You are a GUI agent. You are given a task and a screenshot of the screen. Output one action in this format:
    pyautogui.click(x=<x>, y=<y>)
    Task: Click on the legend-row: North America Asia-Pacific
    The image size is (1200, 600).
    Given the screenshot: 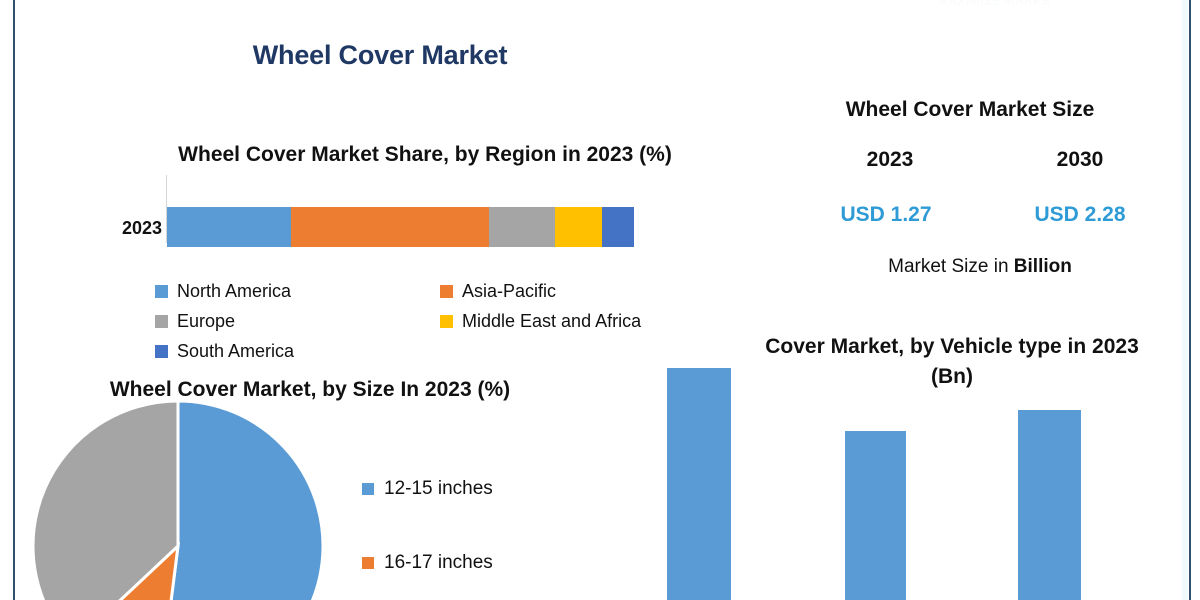 What is the action you would take?
    pyautogui.click(x=435, y=291)
    